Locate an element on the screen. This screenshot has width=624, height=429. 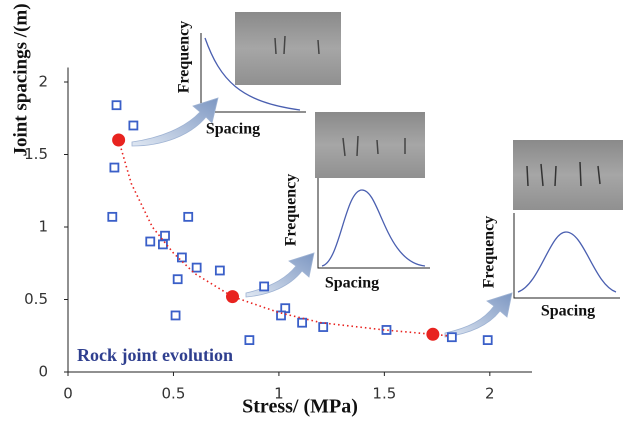
y-tick-label: 0.5 is located at coordinates (36, 299).